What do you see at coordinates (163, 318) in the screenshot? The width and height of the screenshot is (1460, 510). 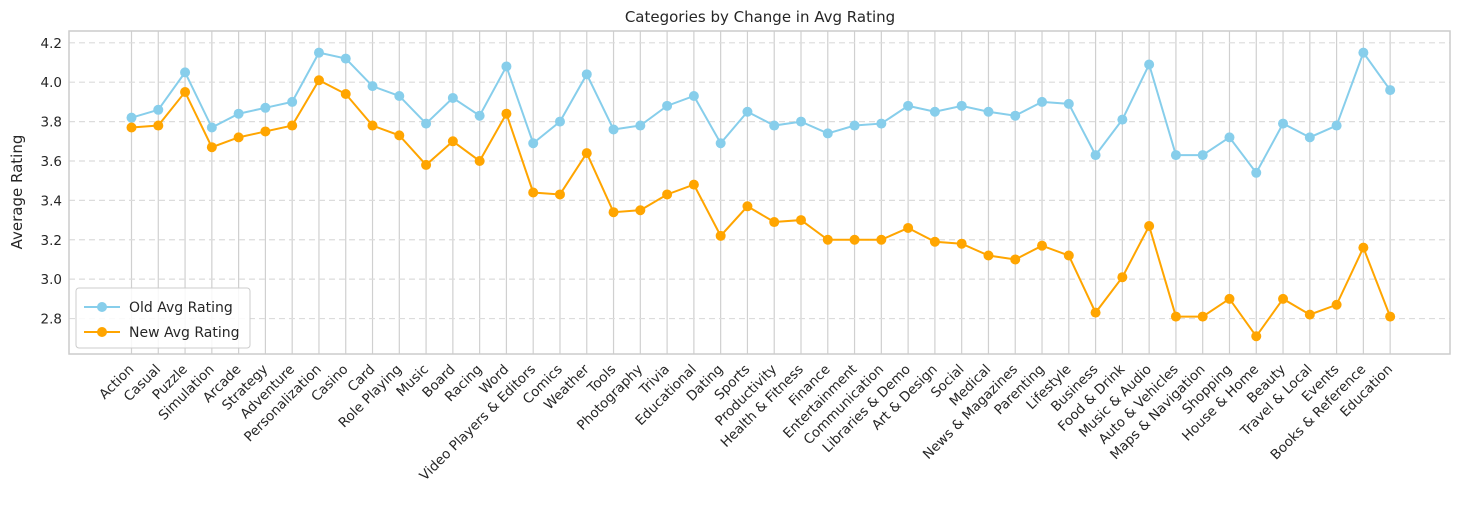 I see `legend: Old Avg Rating New Avg Rating` at bounding box center [163, 318].